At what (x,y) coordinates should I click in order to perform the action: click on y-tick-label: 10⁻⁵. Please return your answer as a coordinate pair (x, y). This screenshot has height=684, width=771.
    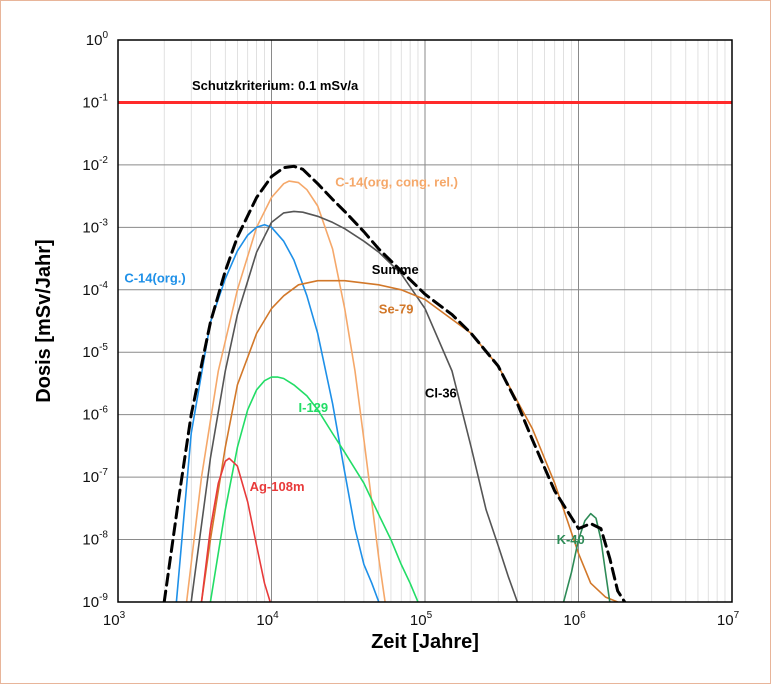
    Looking at the image, I should click on (95, 351).